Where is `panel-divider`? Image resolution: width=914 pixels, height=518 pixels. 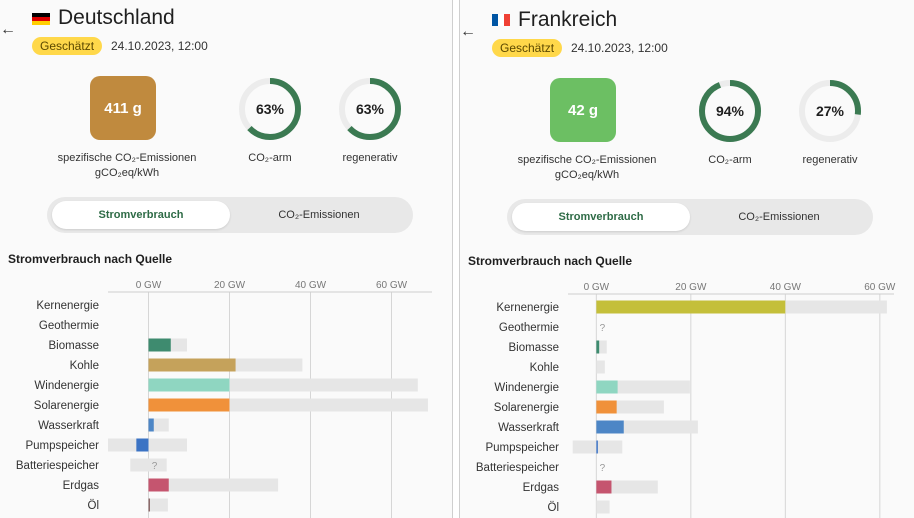
panel-divider is located at coordinates (456, 259).